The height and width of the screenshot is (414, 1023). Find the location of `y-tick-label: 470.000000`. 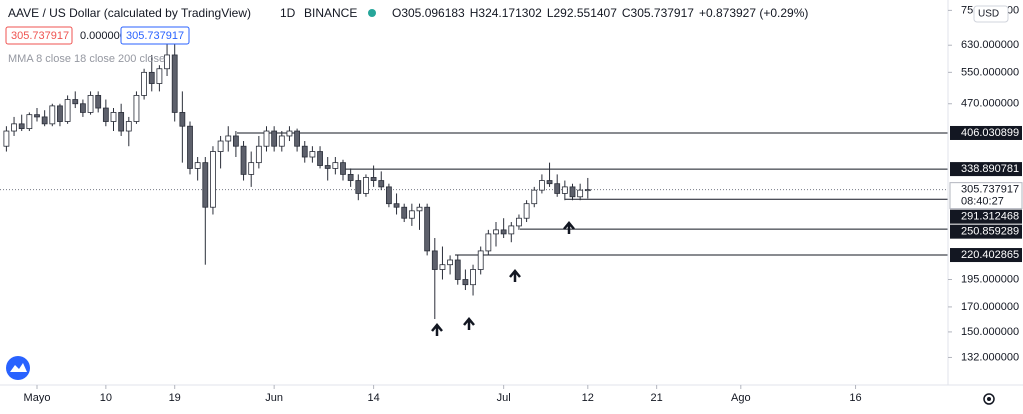

y-tick-label: 470.000000 is located at coordinates (990, 104).